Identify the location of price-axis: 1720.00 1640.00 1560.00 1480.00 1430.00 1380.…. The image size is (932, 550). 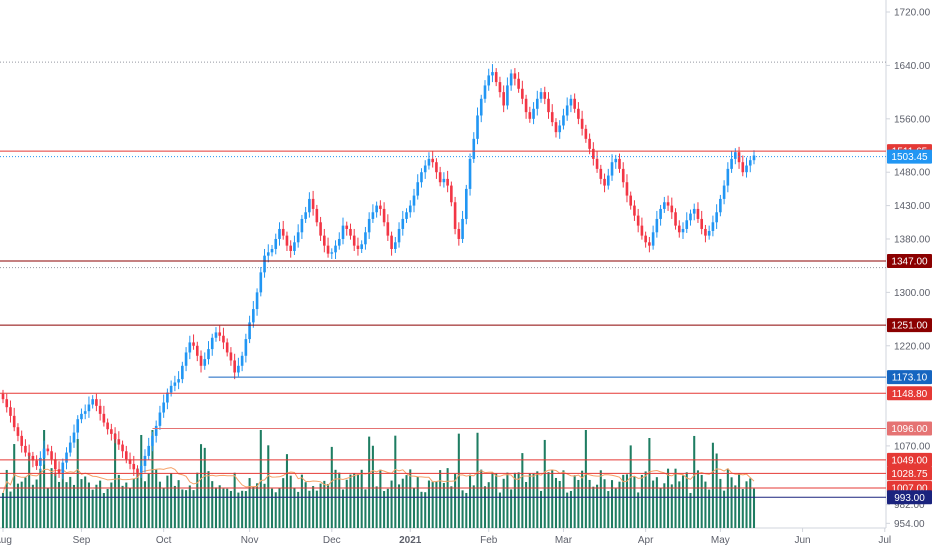
(908, 269).